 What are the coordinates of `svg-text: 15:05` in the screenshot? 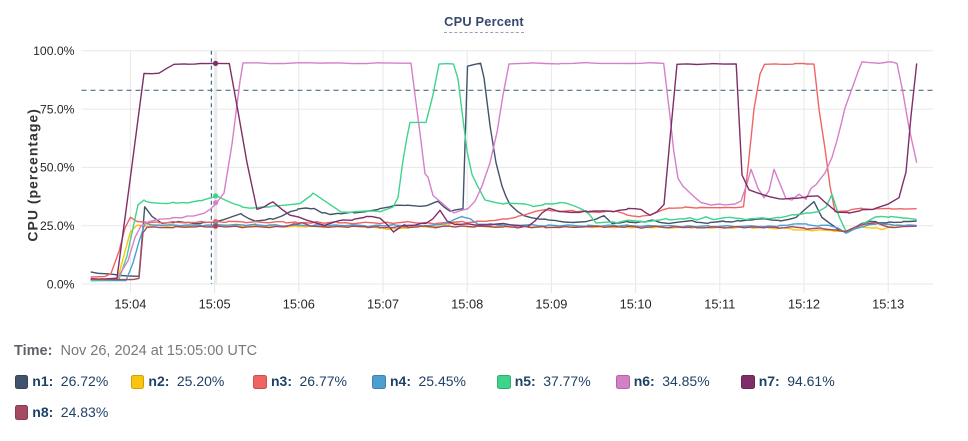 It's located at (215, 304).